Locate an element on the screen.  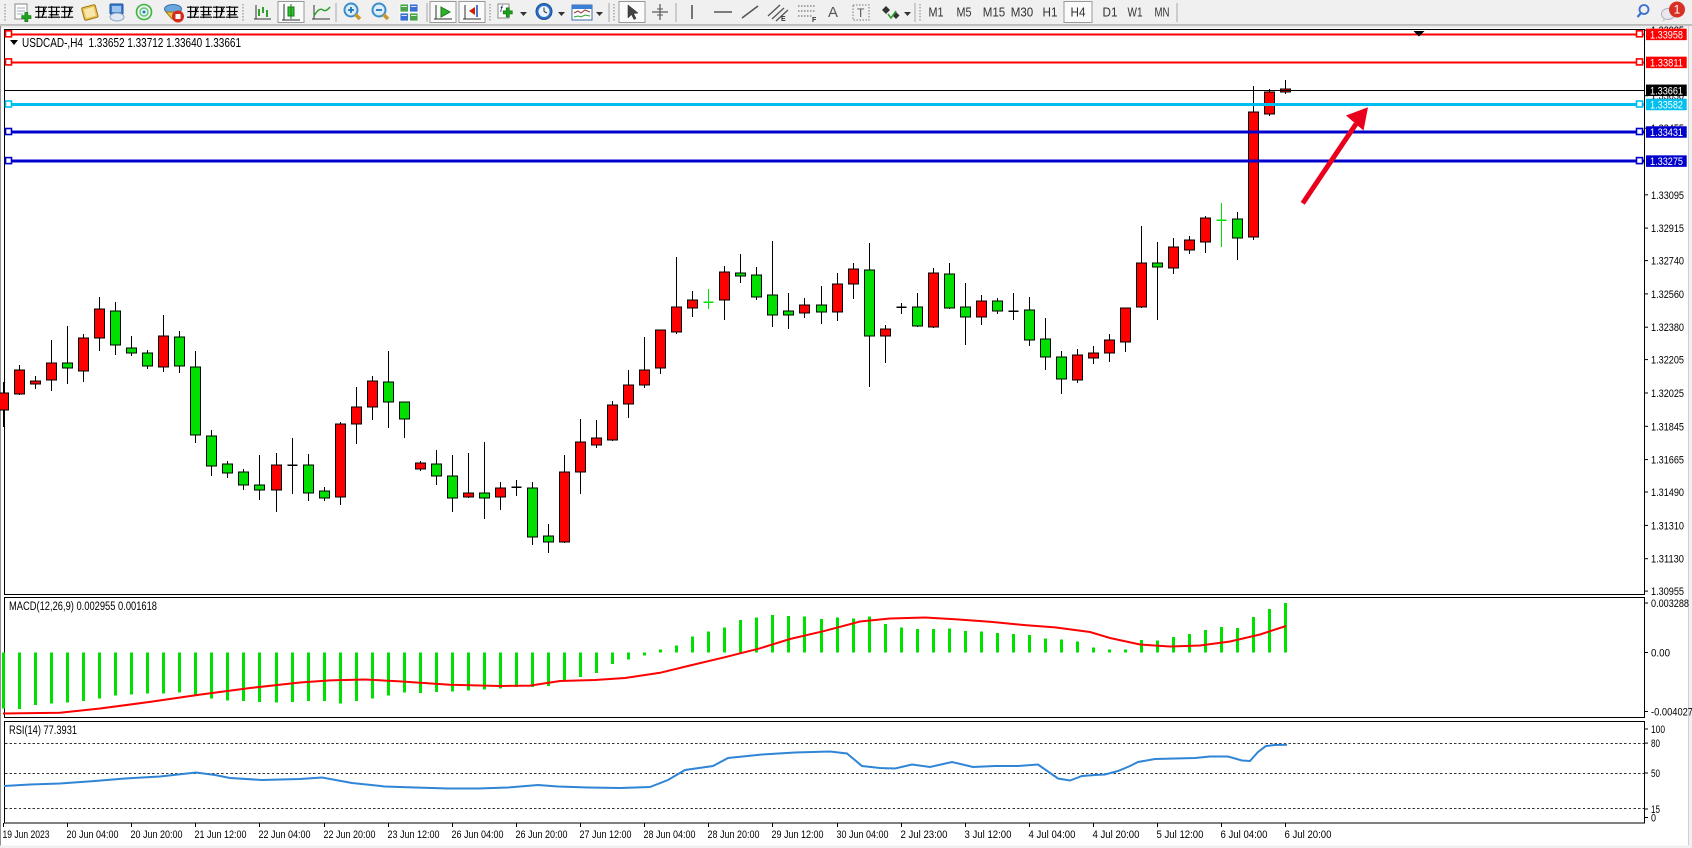
svg-text: 6 Jul 20:00 is located at coordinates (1308, 835).